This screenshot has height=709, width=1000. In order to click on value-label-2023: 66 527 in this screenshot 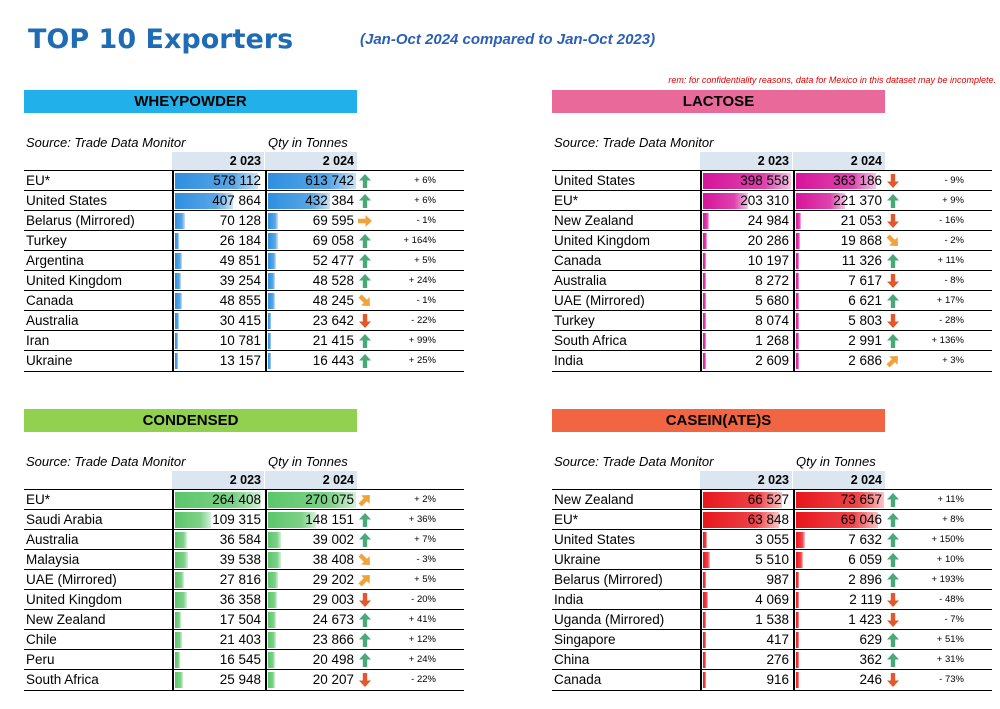, I will do `click(768, 499)`.